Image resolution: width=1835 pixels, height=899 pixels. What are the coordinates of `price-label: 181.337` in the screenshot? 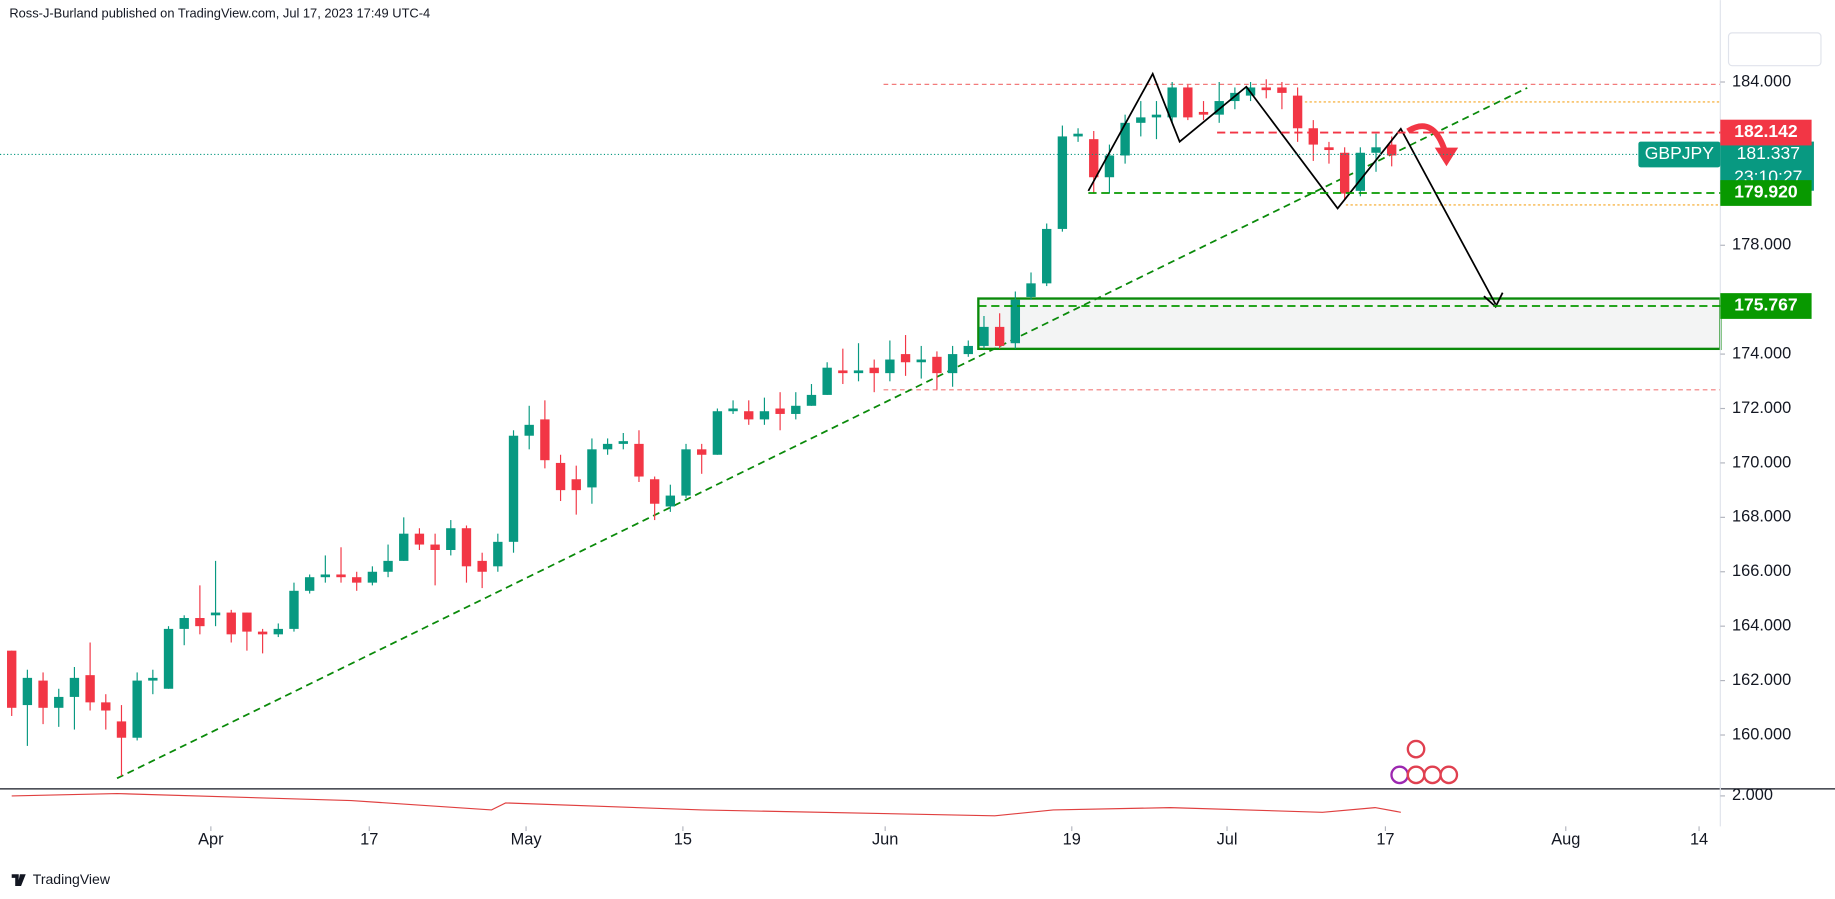 It's located at (1768, 153).